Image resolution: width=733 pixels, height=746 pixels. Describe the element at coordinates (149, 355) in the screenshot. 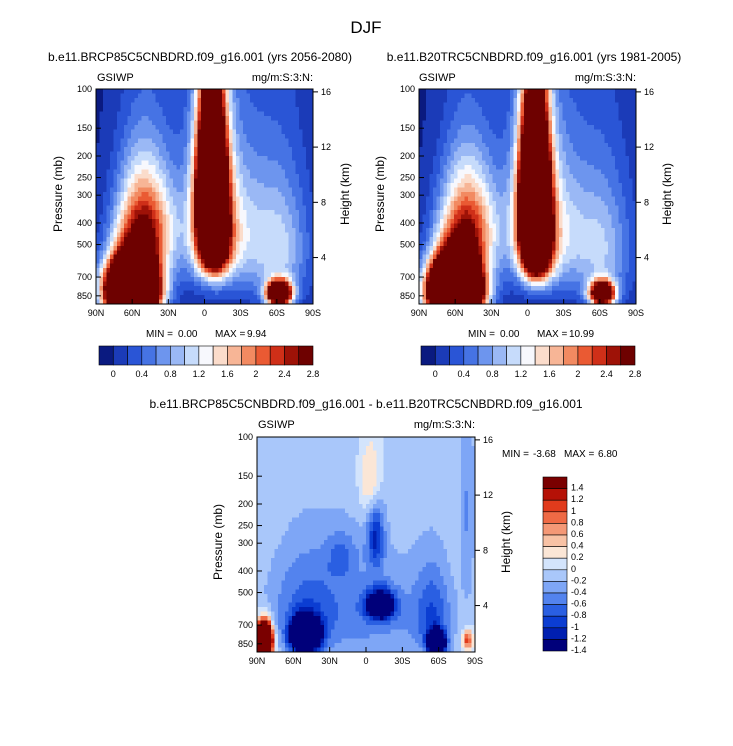

I see `colorbar-swatch` at that location.